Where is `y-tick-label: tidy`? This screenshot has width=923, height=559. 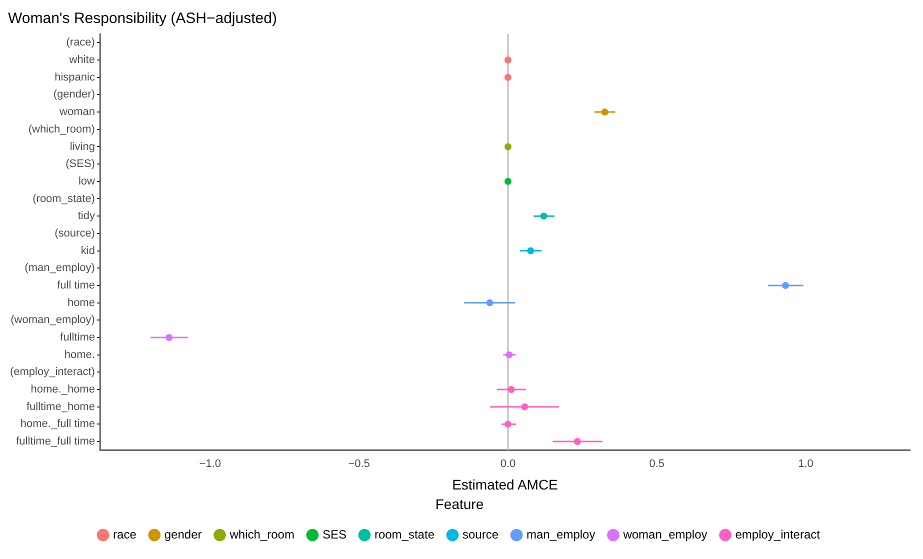 y-tick-label: tidy is located at coordinates (87, 216).